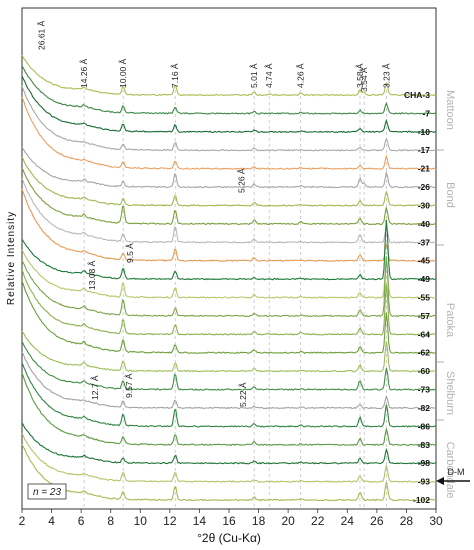 The width and height of the screenshot is (474, 550). I want to click on x-tick-label: 24, so click(348, 521).